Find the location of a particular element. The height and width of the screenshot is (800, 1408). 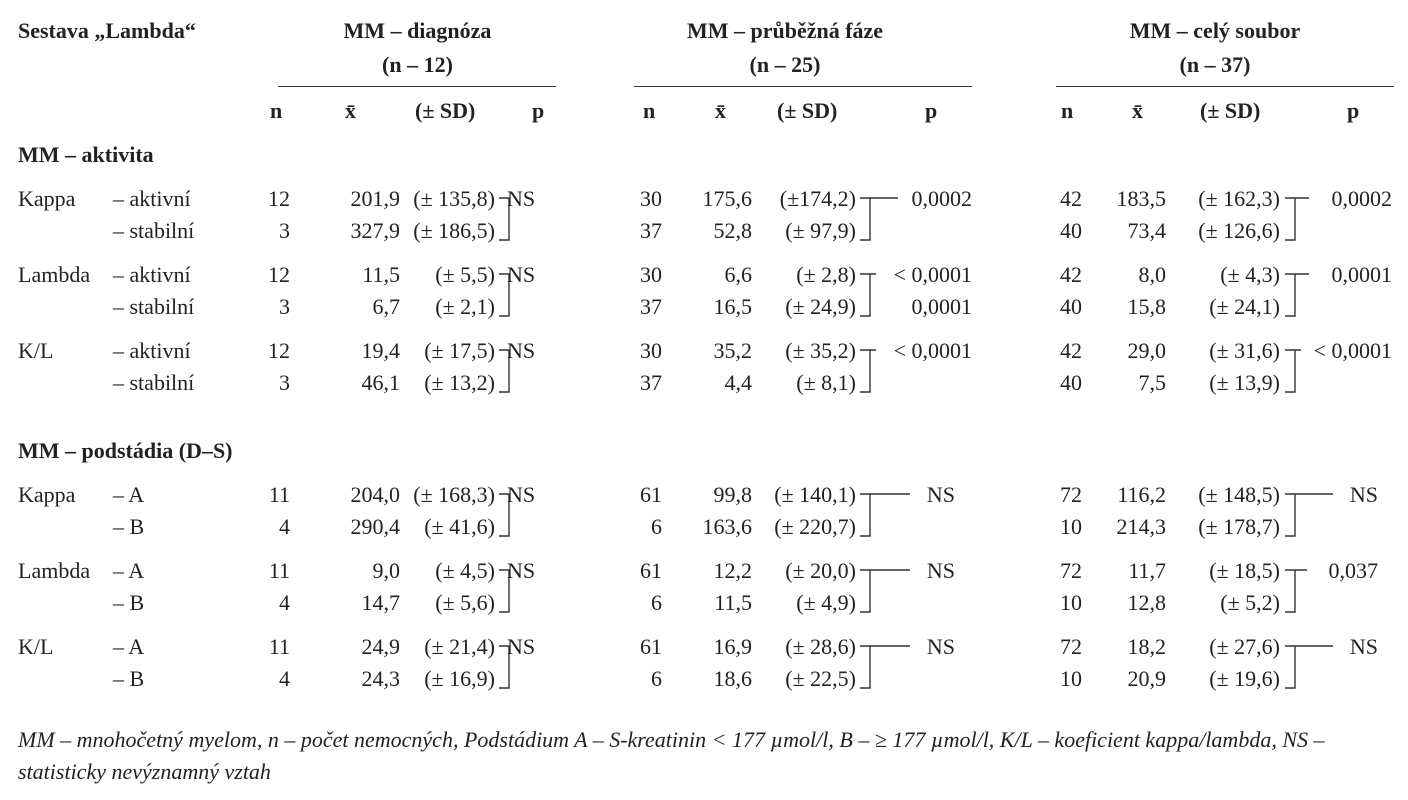

cell-sd: (± 135,8) is located at coordinates (454, 198).